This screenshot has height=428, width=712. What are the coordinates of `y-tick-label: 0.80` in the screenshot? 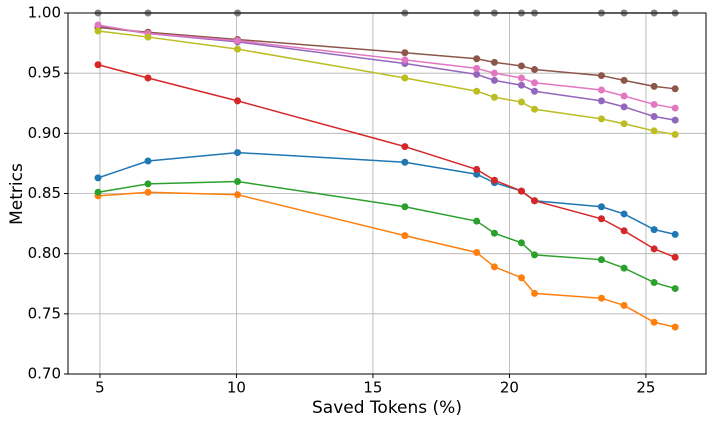 It's located at (44, 253).